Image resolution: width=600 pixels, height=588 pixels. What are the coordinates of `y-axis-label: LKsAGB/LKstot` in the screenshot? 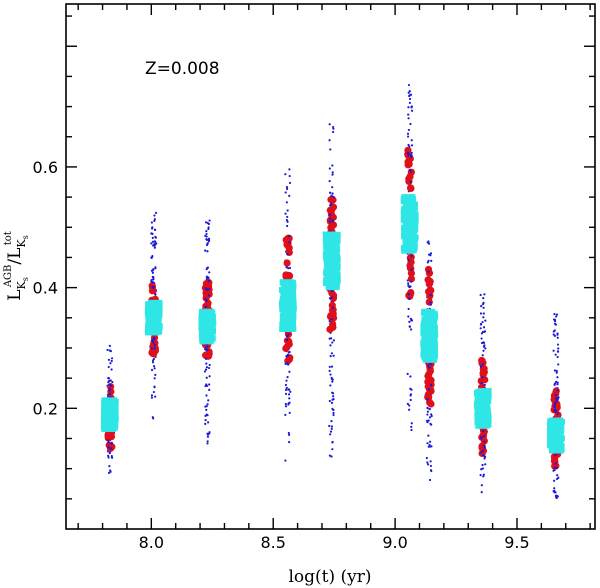 It's located at (16, 266).